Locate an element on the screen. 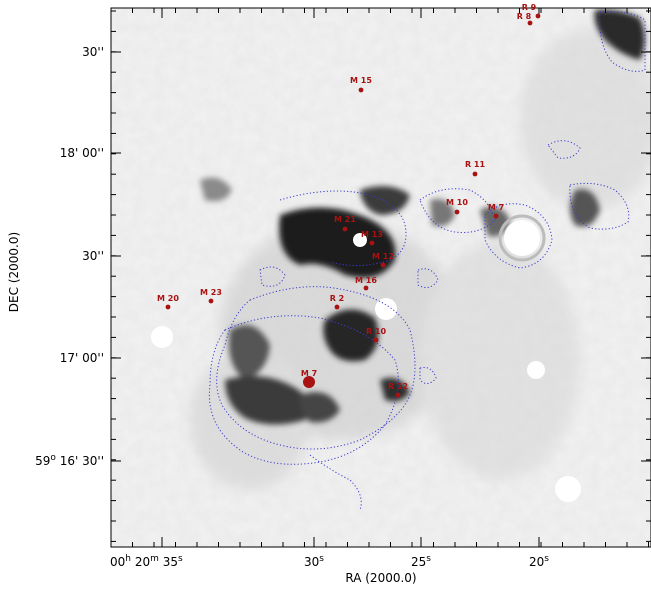 This screenshot has width=651, height=592. source-marker: M 21 is located at coordinates (345, 223).